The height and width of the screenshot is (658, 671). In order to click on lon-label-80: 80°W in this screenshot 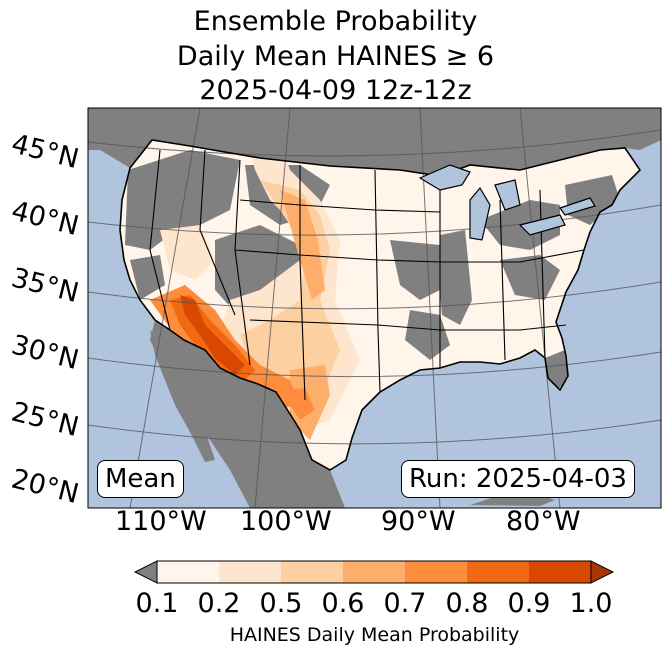, I will do `click(543, 521)`.